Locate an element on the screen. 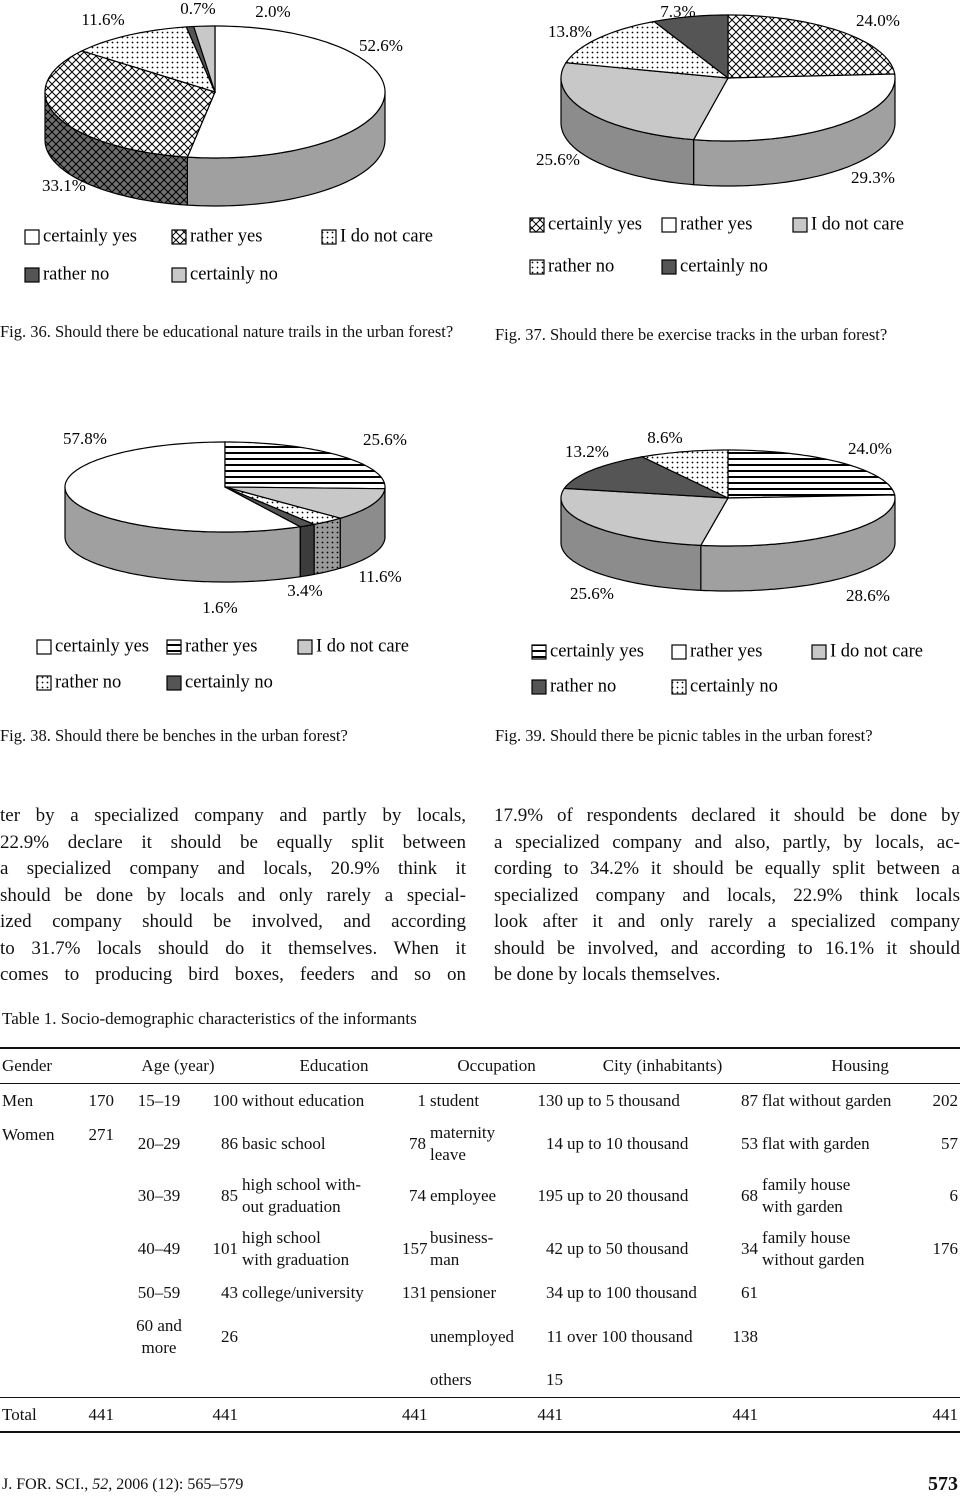 The width and height of the screenshot is (960, 1499). data-label: 7.3% is located at coordinates (677, 11).